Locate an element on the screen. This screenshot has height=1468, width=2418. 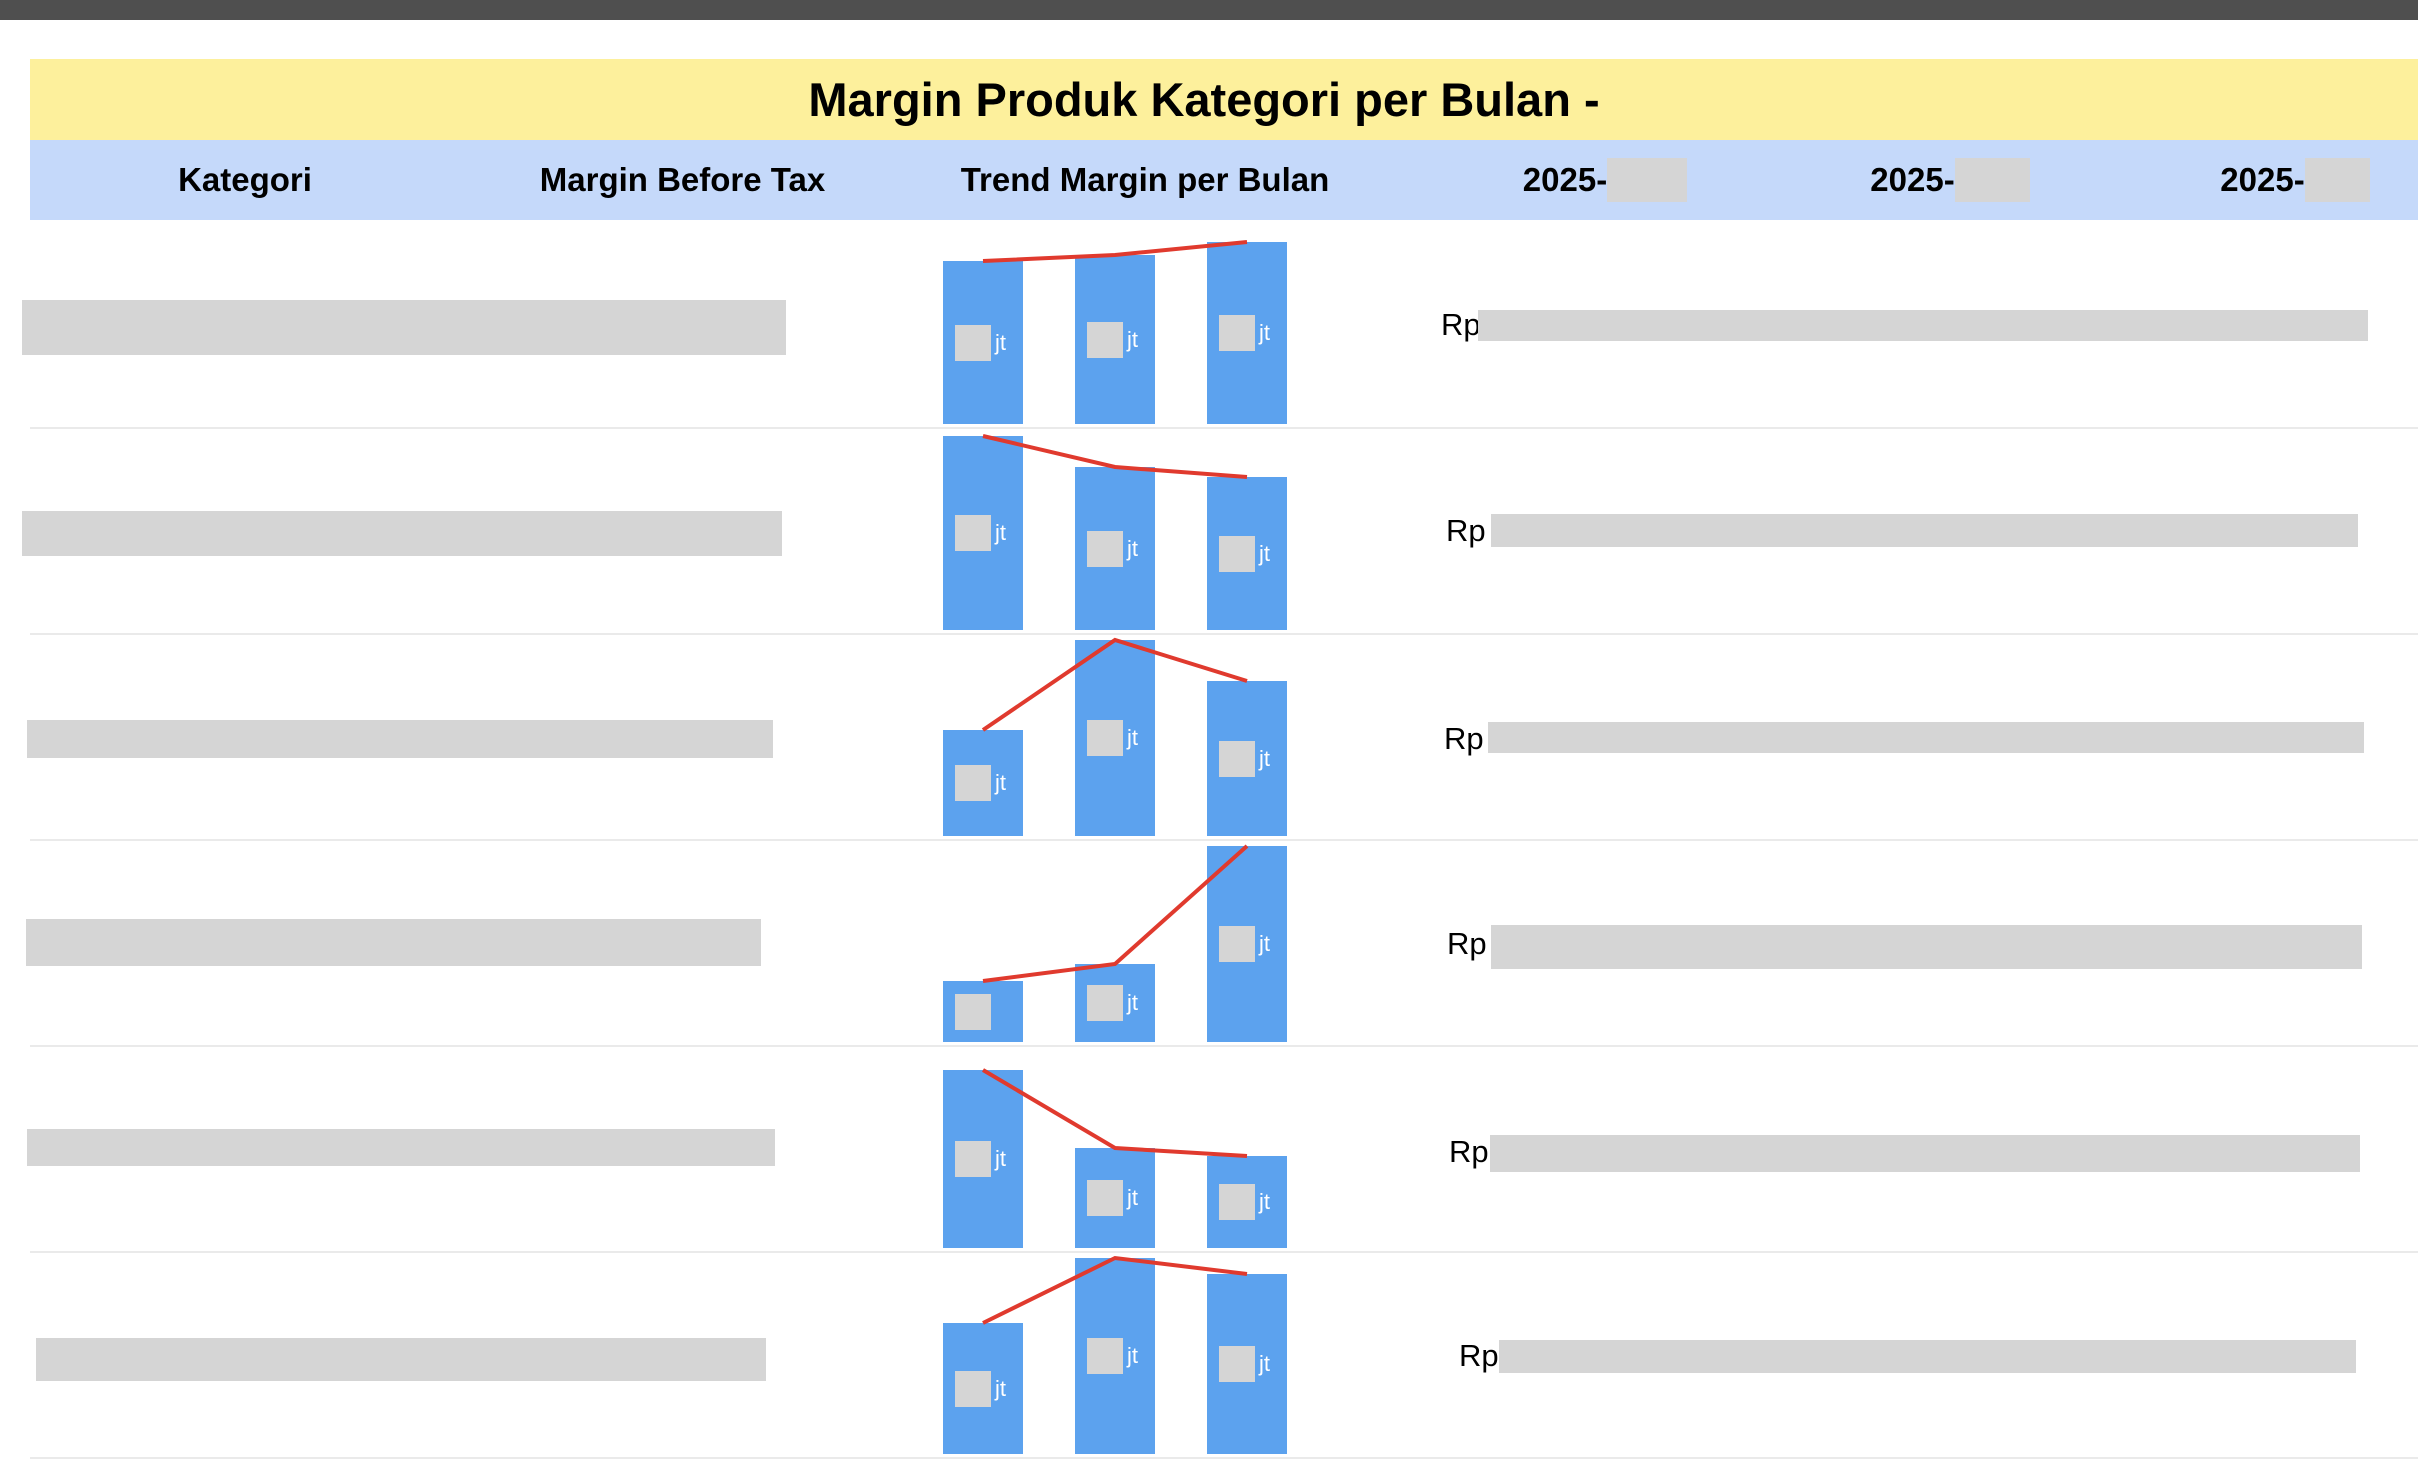
header-month-2-redaction is located at coordinates (1992, 180).